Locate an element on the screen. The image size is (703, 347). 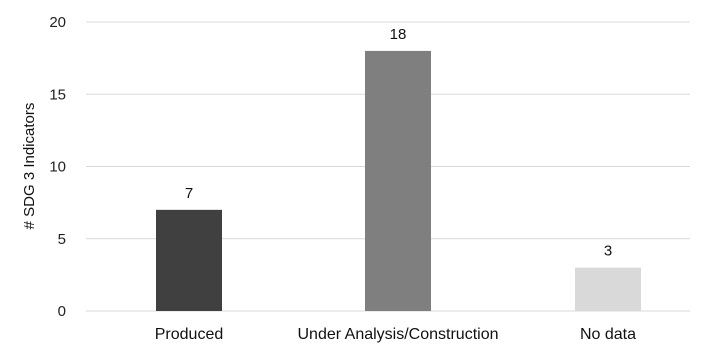
bar-produced is located at coordinates (189, 260).